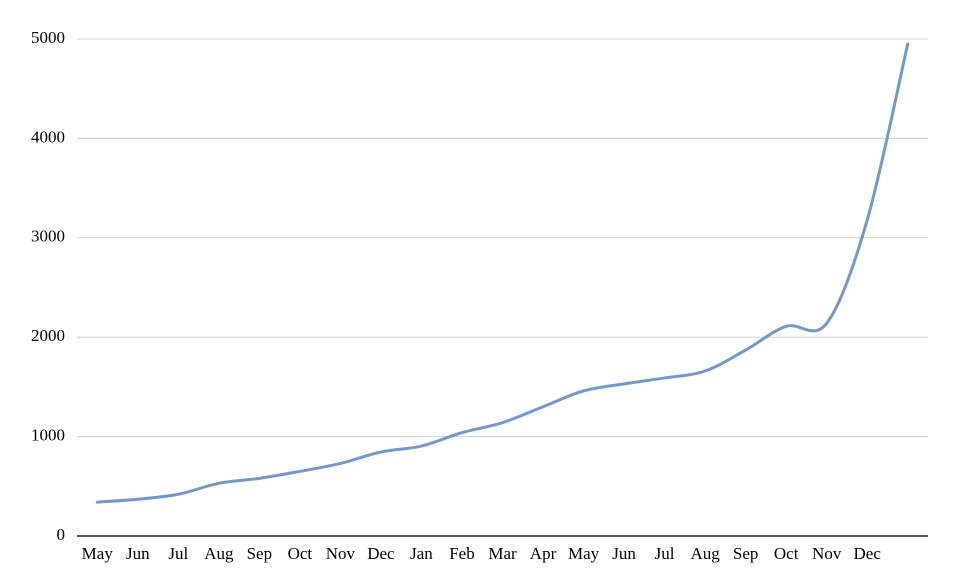  Describe the element at coordinates (48, 37) in the screenshot. I see `y-tick-label: 5000` at that location.